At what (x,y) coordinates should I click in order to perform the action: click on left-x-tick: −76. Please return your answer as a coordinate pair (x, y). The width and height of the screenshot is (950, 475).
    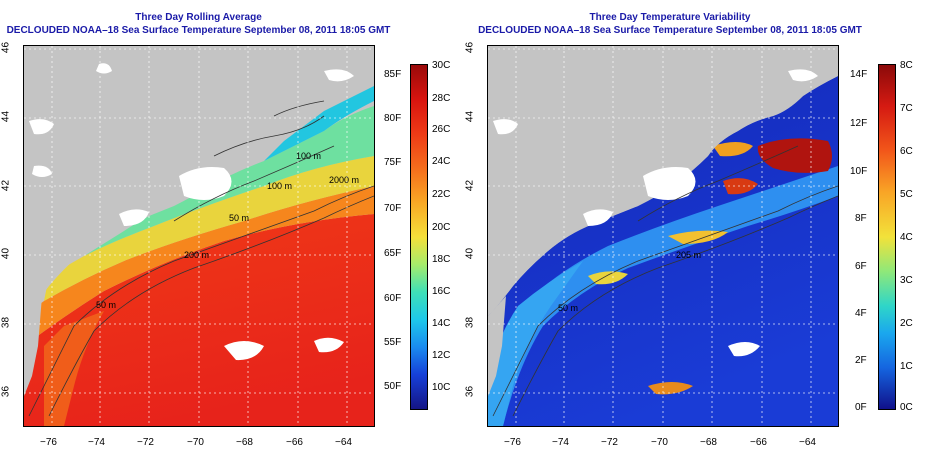
    Looking at the image, I should click on (48, 442).